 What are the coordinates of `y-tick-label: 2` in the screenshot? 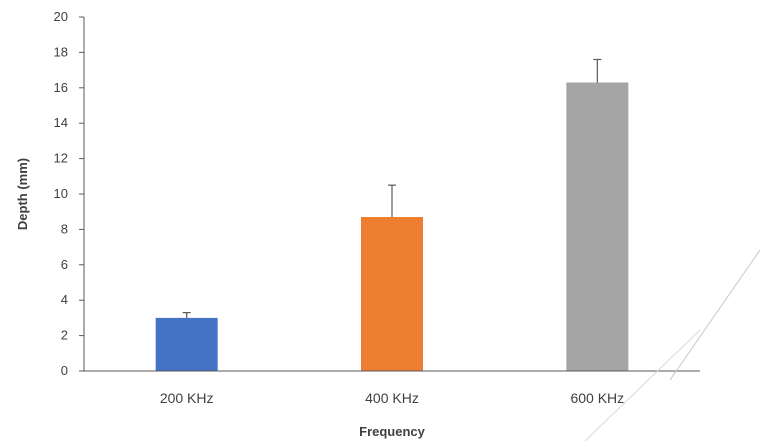 It's located at (64, 335).